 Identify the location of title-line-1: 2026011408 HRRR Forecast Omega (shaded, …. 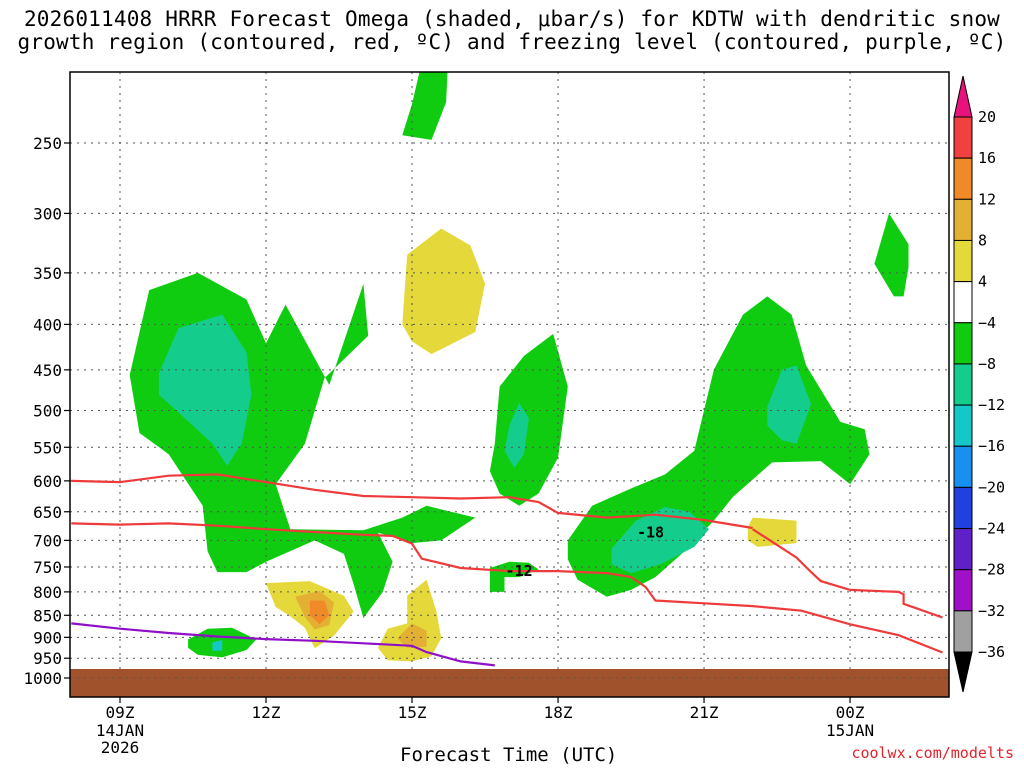
(512, 19).